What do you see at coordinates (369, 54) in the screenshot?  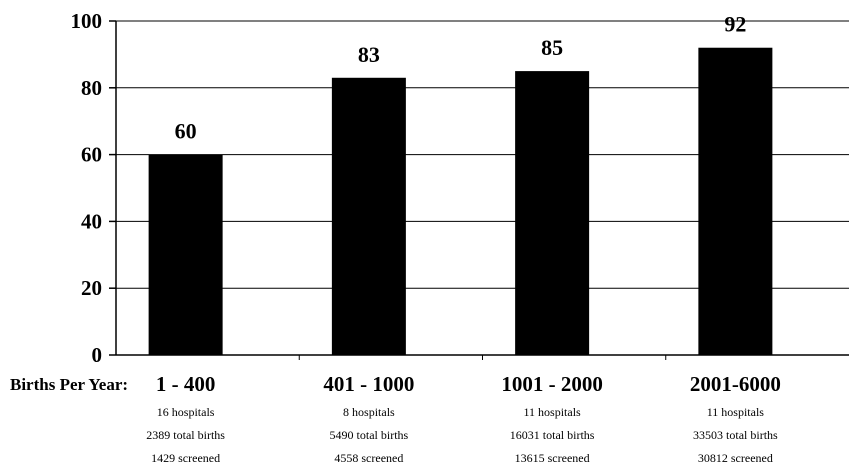 I see `data-label: 83` at bounding box center [369, 54].